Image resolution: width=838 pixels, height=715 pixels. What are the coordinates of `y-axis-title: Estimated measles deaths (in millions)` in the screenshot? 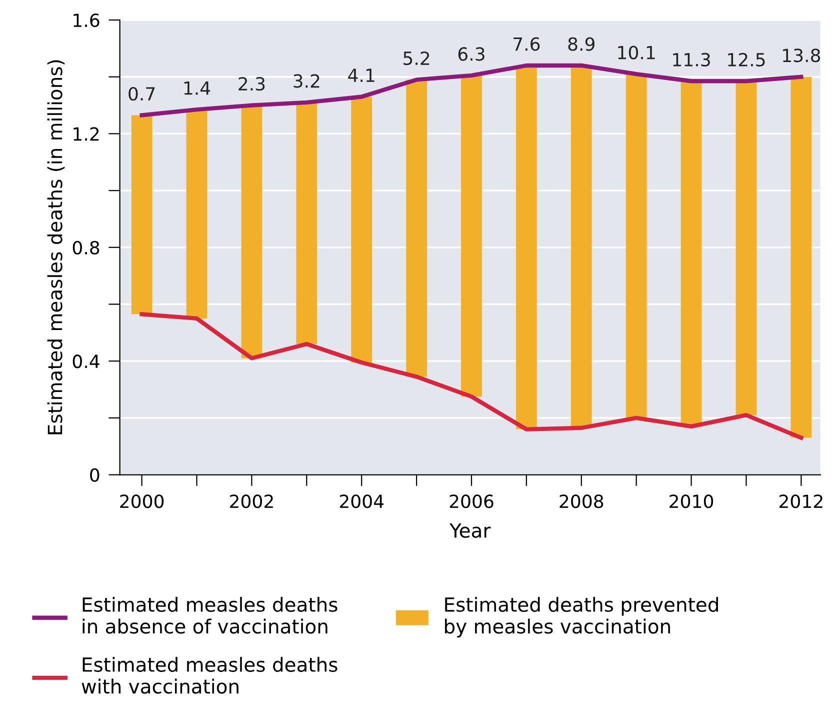 It's located at (56, 247).